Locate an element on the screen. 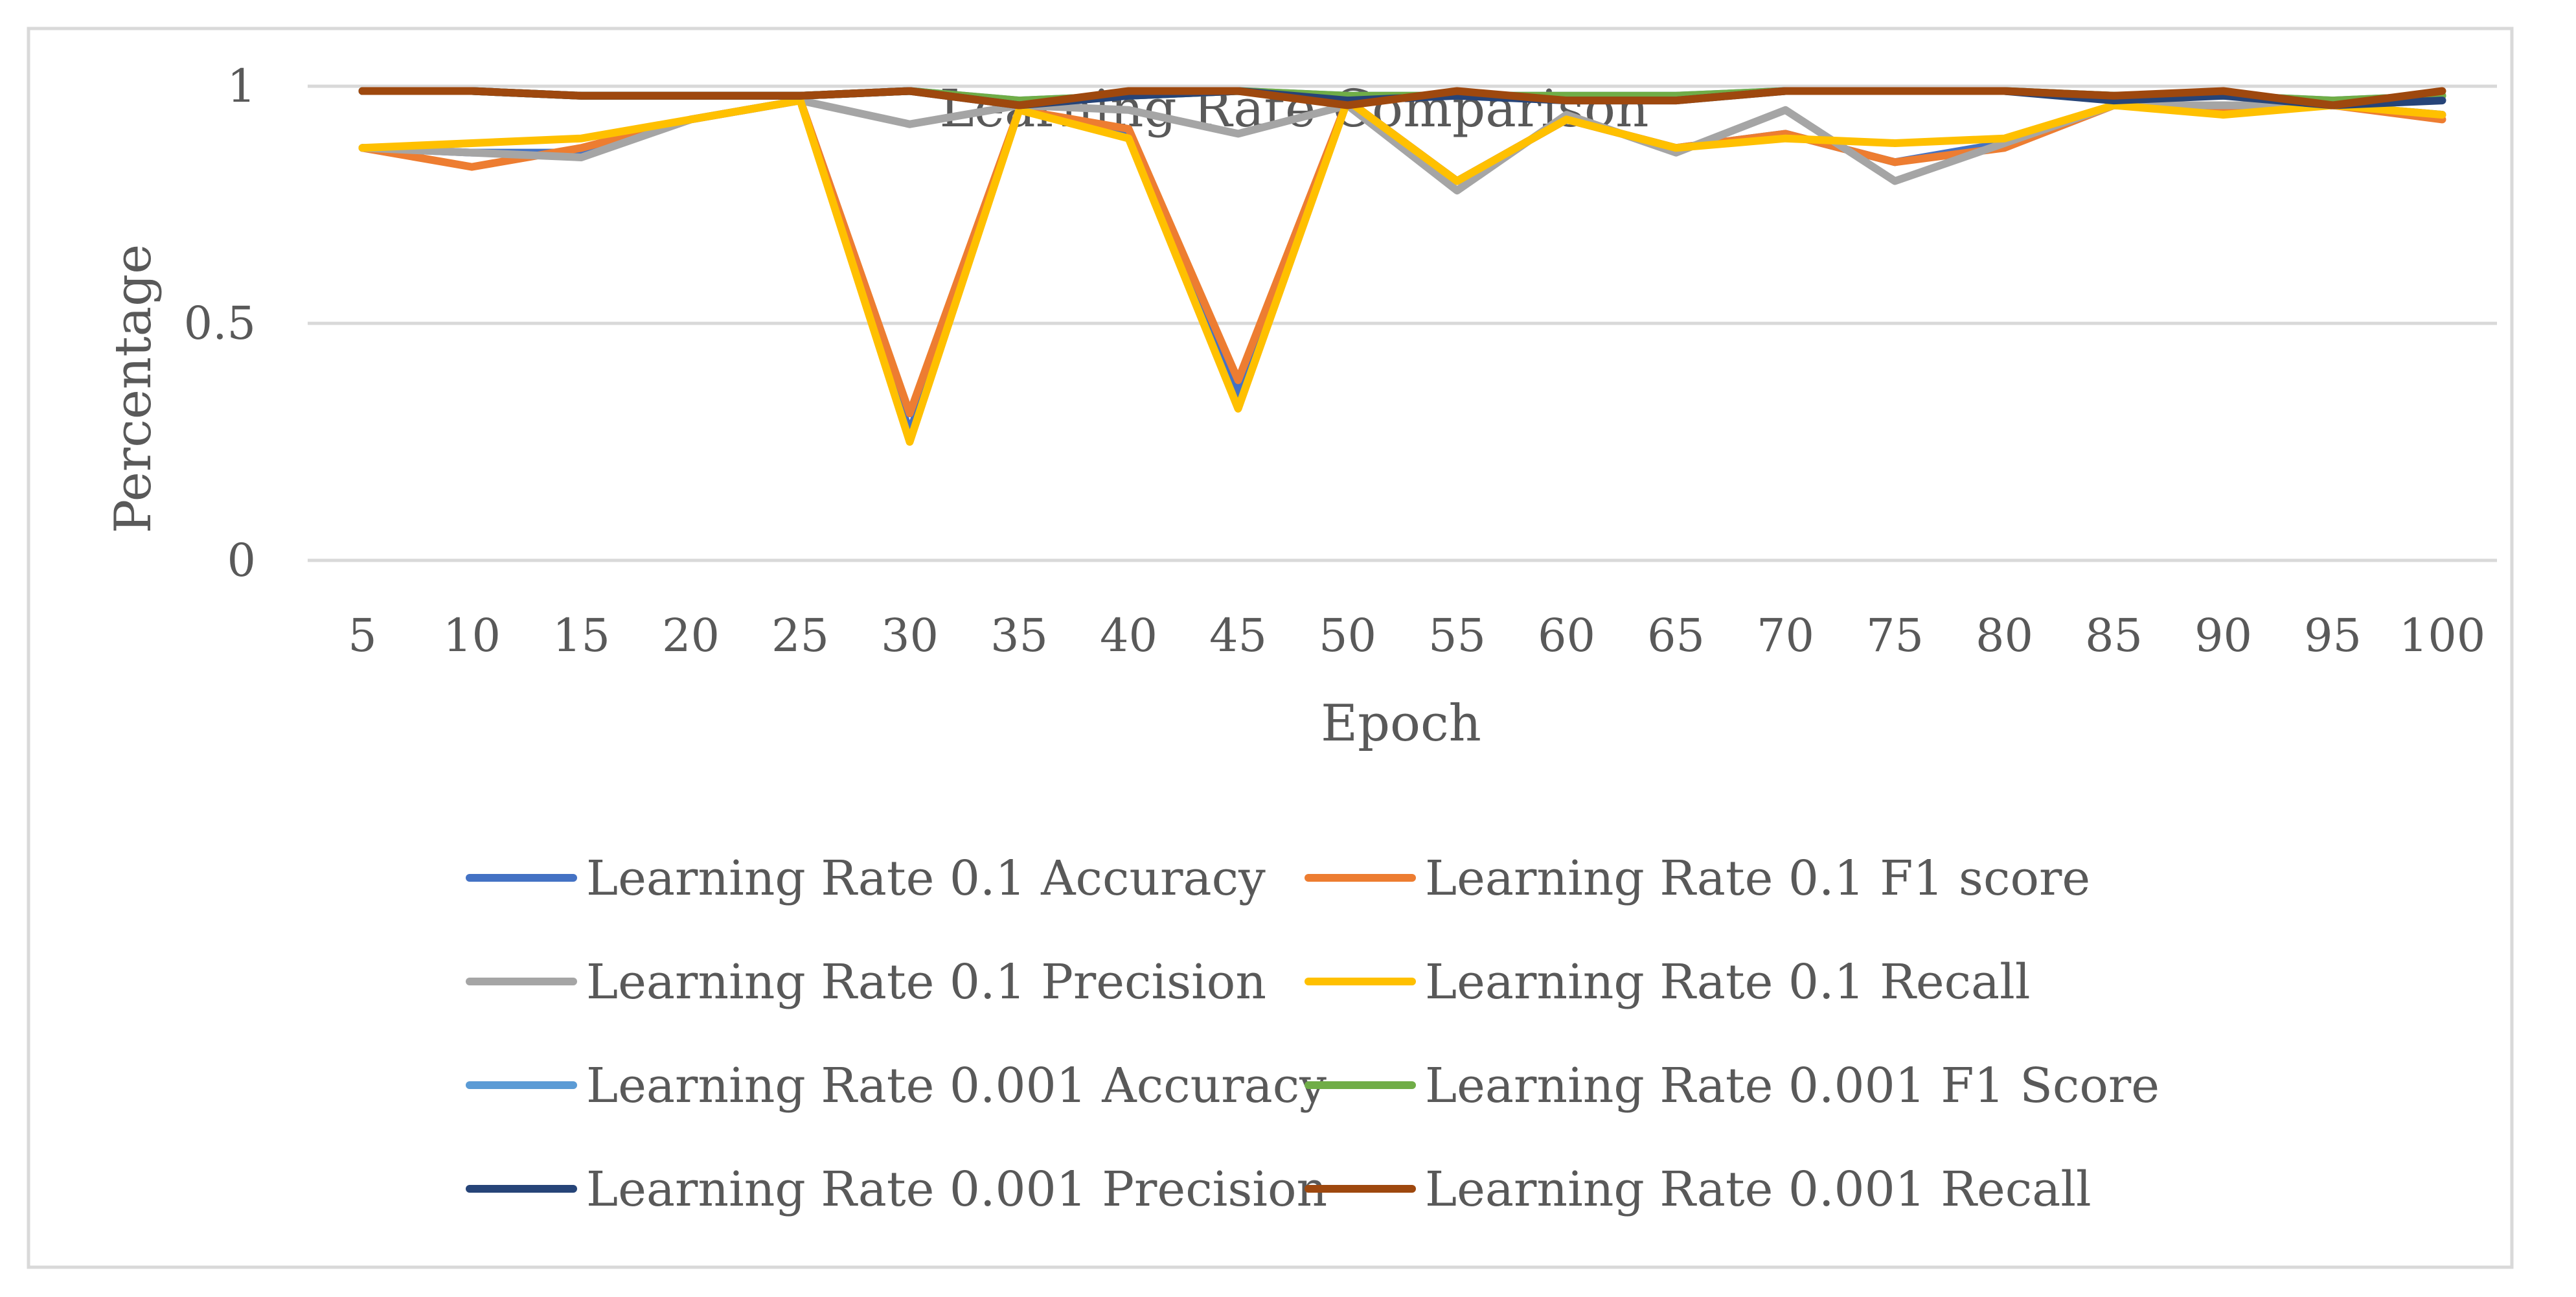  legend-label: Learning Rate 0.1 F1 score is located at coordinates (1758, 878).